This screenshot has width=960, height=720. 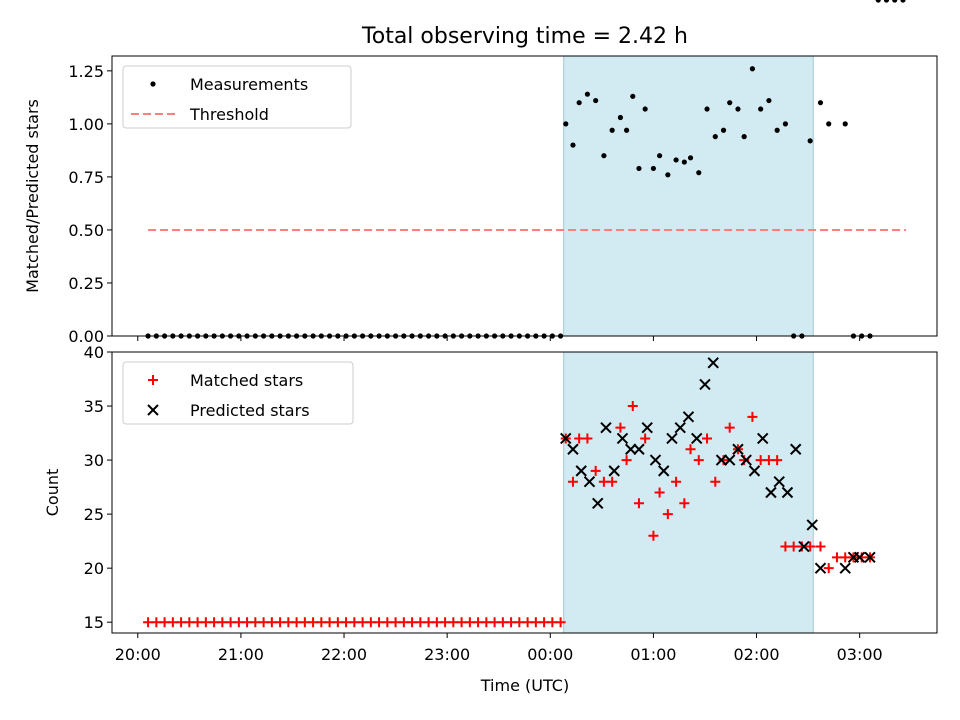 What do you see at coordinates (153, 84) in the screenshot?
I see `legend-measurements-swatch` at bounding box center [153, 84].